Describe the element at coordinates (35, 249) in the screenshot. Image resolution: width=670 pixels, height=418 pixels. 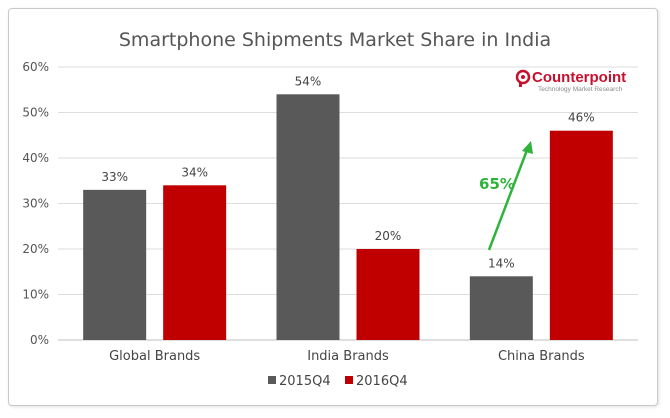
I see `y-tick-label: 20%` at that location.